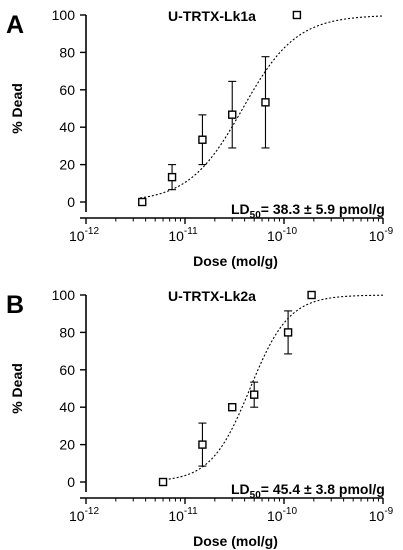 The height and width of the screenshot is (550, 403). I want to click on chart-title: U-TRTX-Lk2a, so click(212, 296).